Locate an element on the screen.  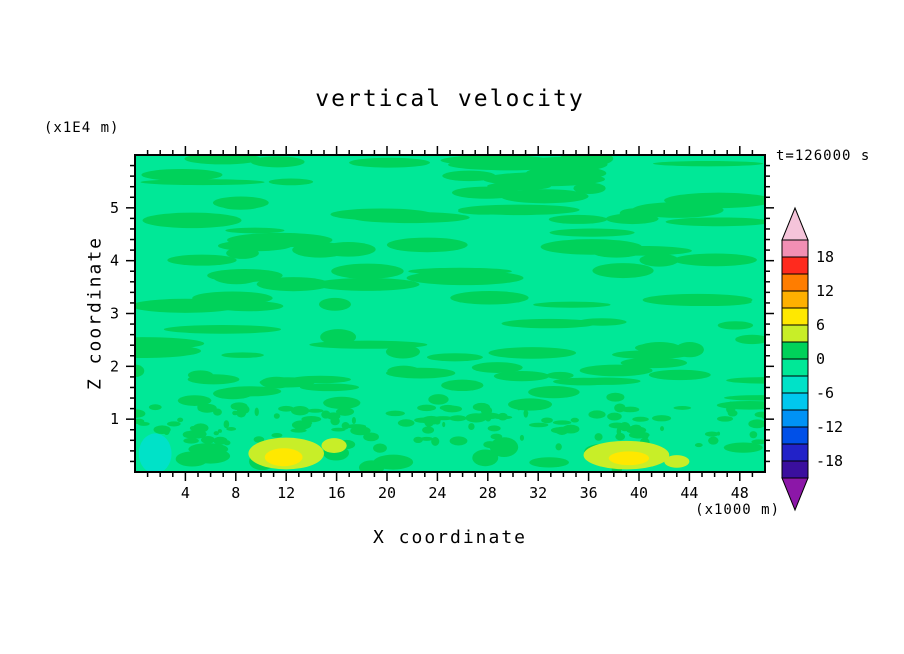
time-annotation: t=126000 s is located at coordinates (823, 156).